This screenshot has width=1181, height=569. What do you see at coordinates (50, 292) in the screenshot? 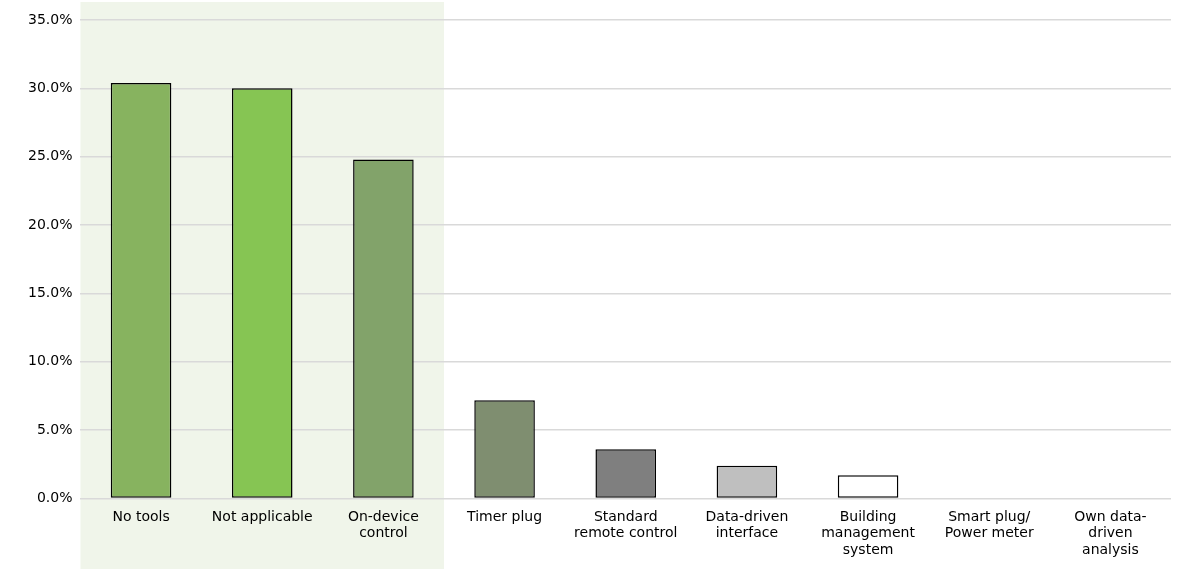
I see `y-tick-label: 15.0%` at bounding box center [50, 292].